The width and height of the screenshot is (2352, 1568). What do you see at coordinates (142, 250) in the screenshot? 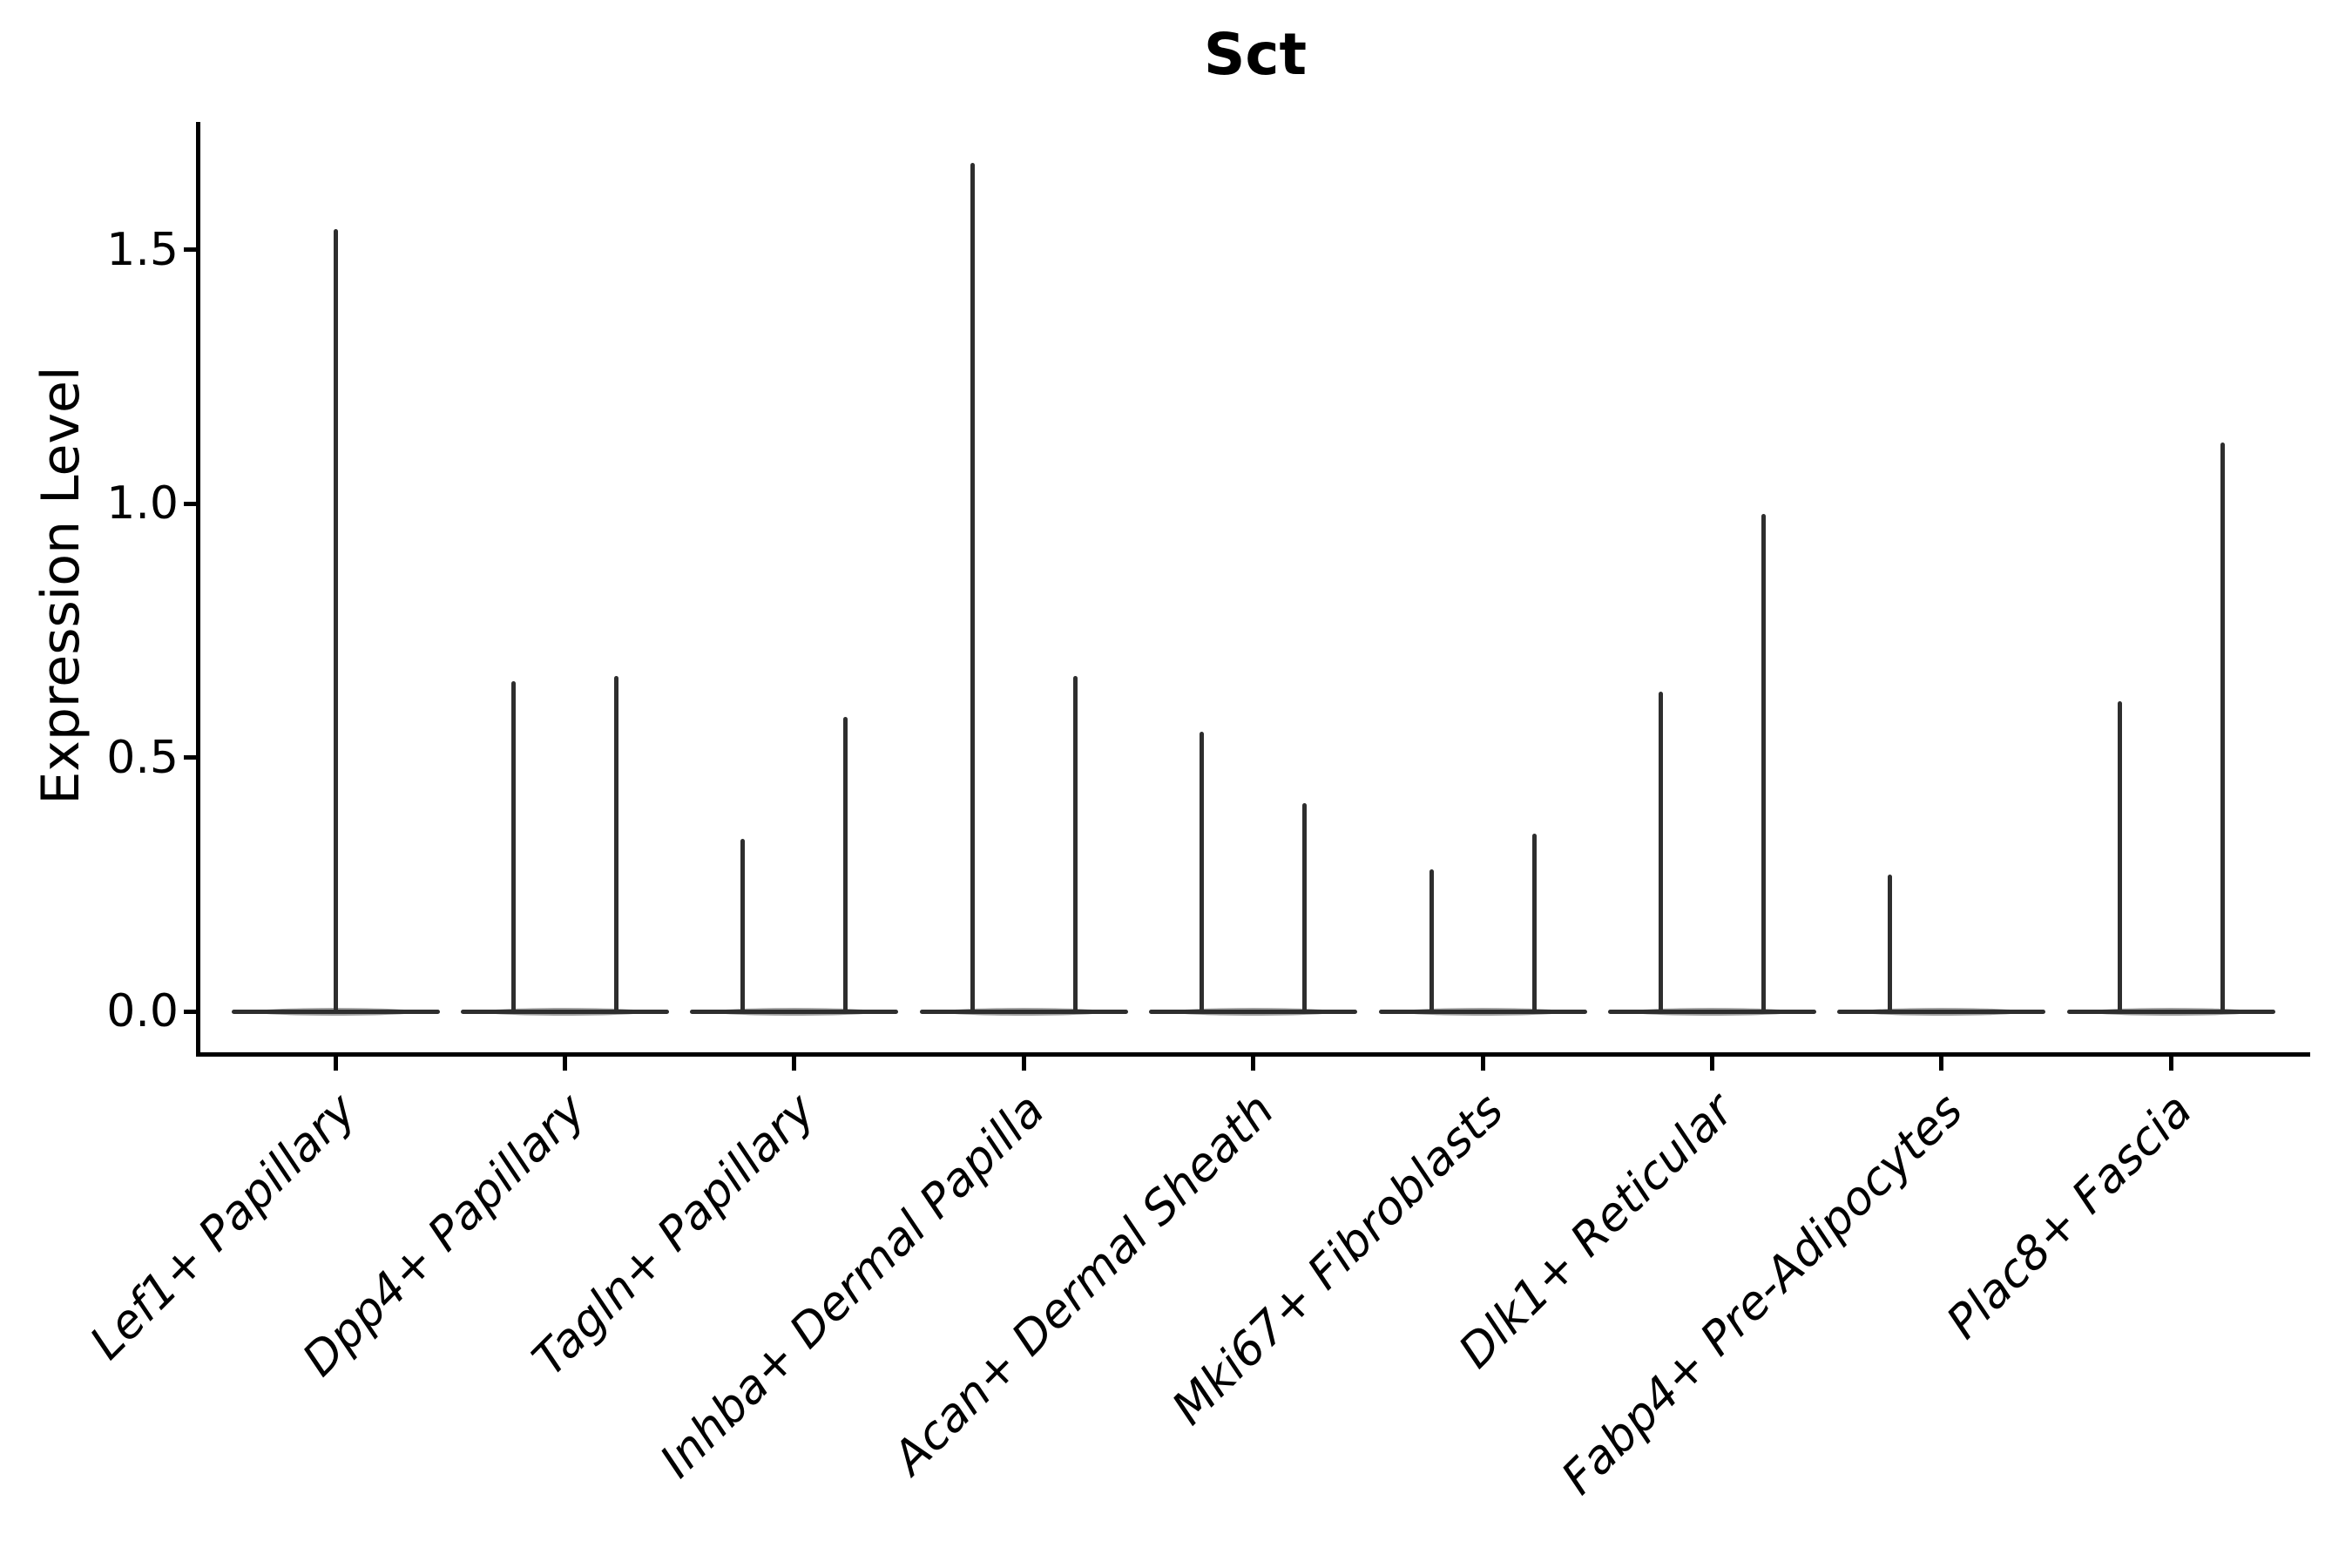
I see `y-tick-label: 1.5` at bounding box center [142, 250].